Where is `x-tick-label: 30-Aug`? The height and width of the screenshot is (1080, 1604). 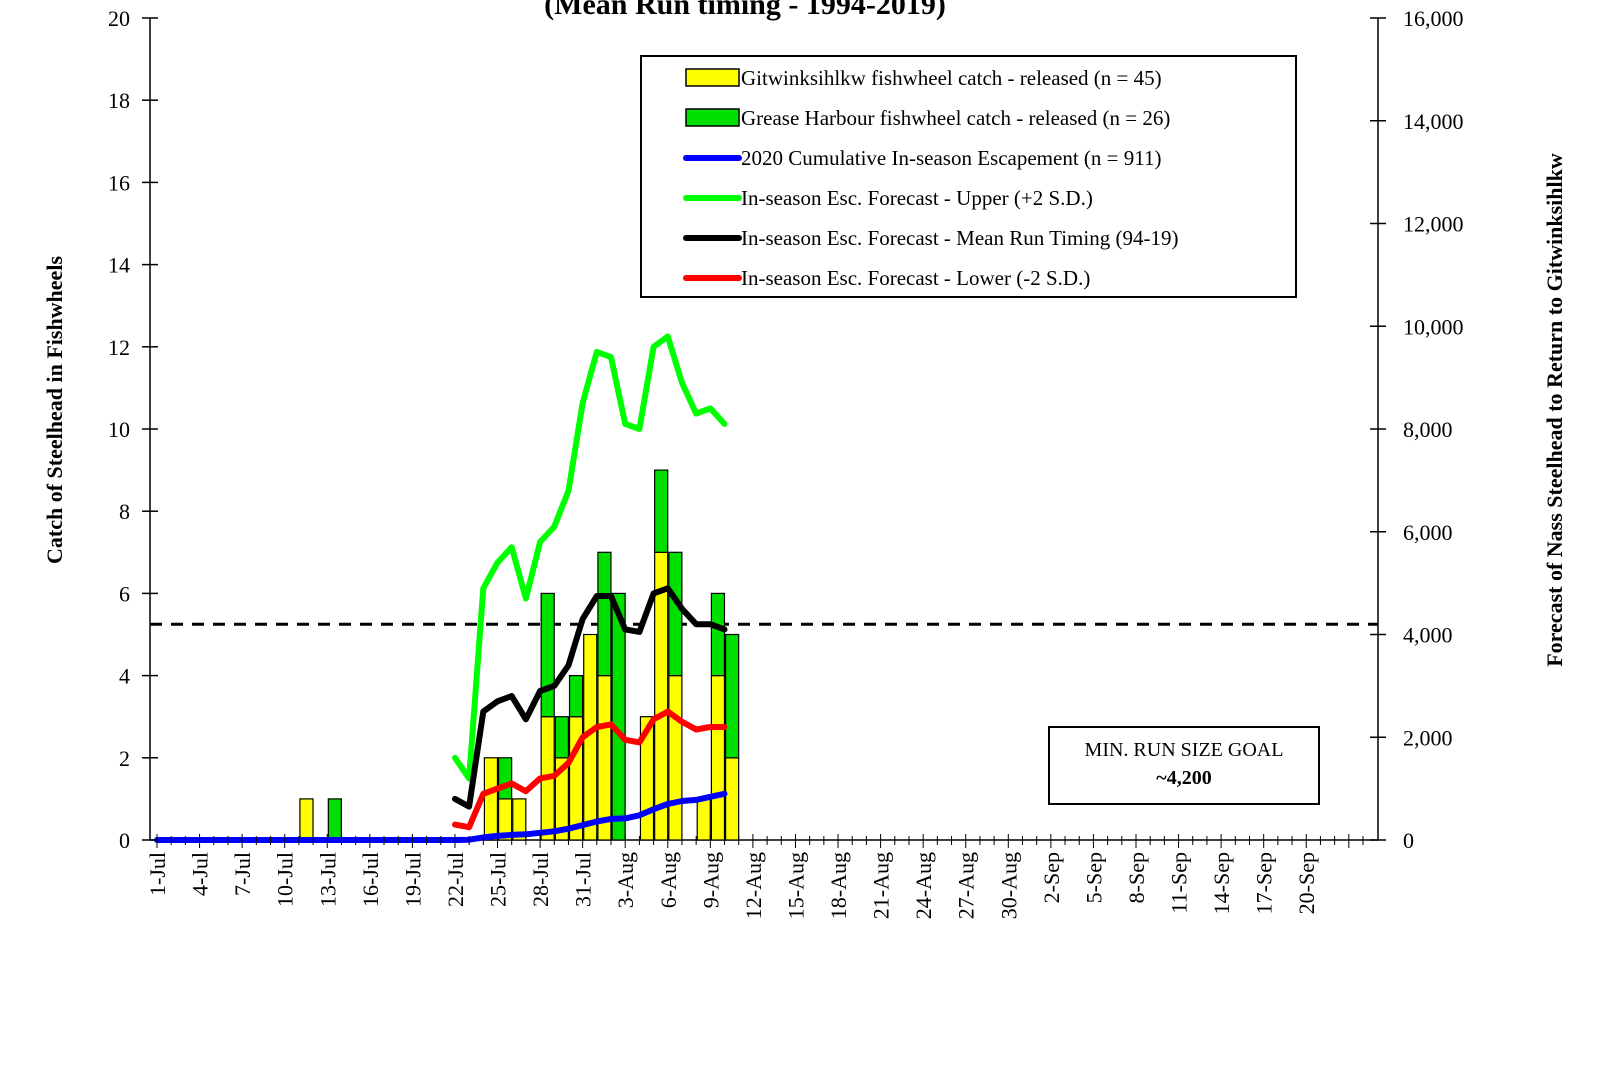
x-tick-label: 30-Aug is located at coordinates (1008, 885).